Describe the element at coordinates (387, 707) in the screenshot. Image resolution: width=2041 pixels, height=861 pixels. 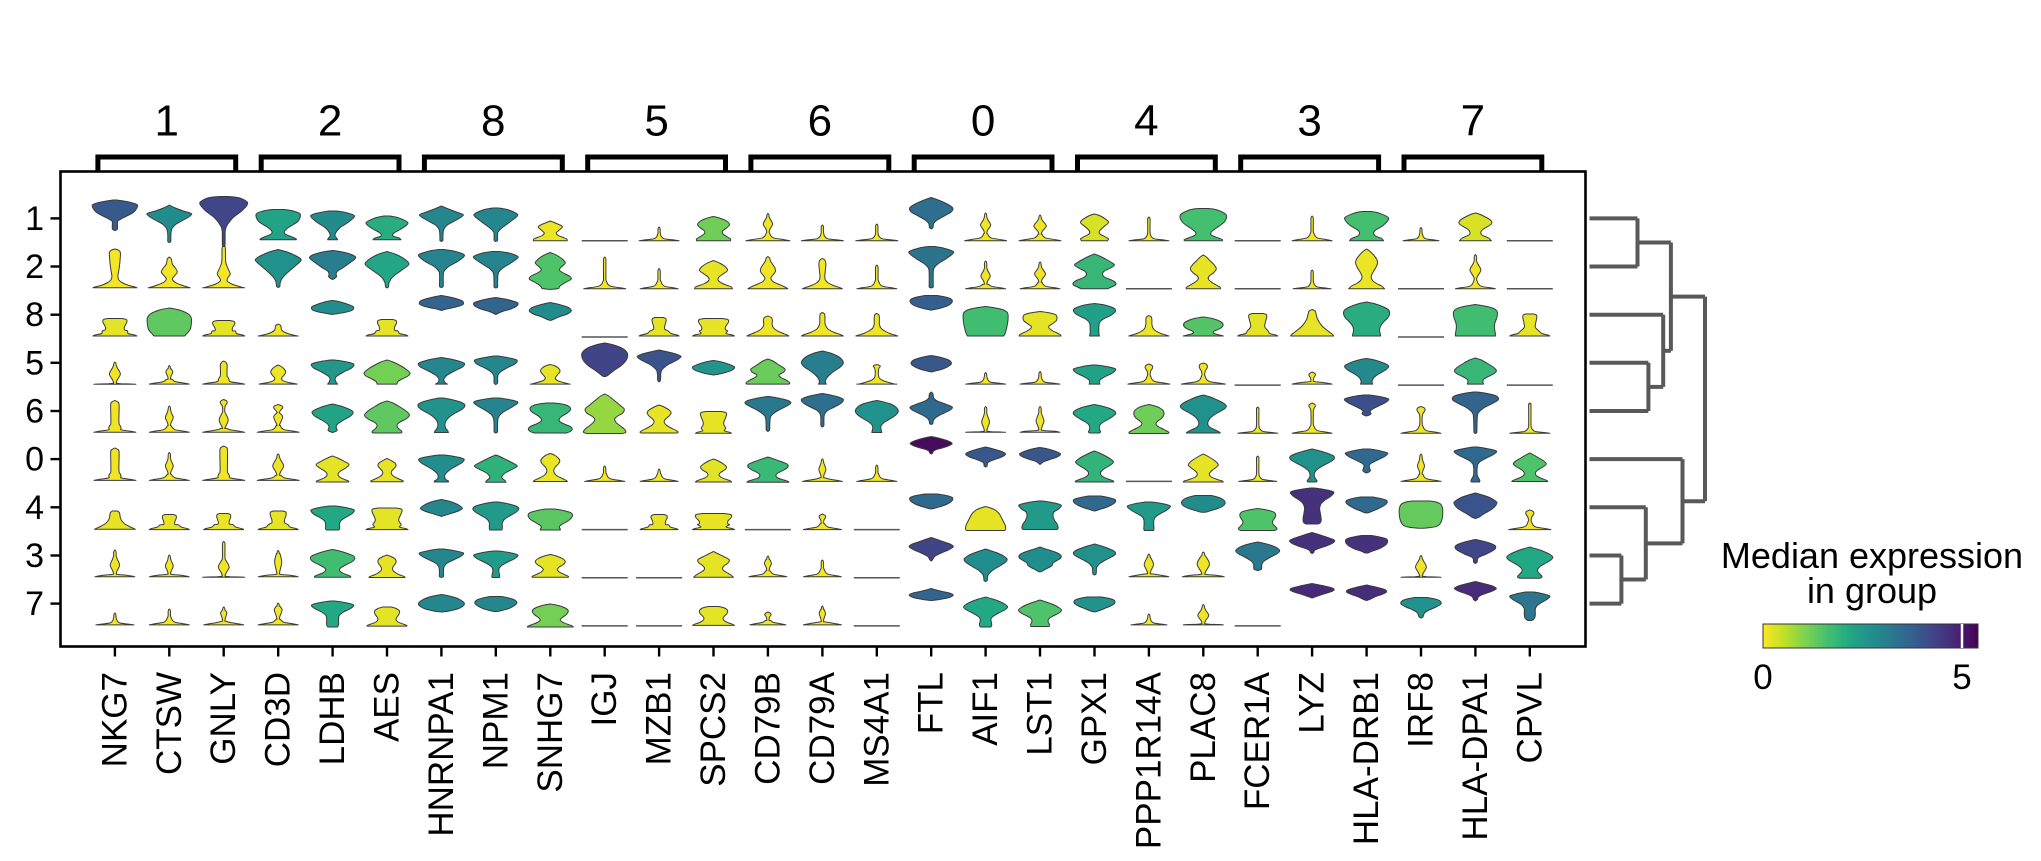
I see `svg-text: AES` at that location.